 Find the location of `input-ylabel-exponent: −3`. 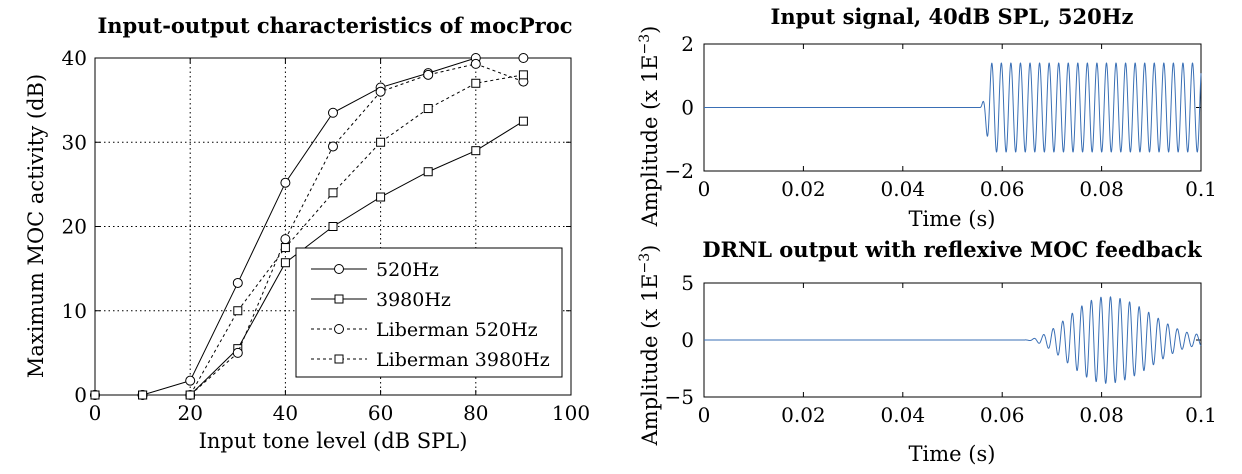

input-ylabel-exponent: −3 is located at coordinates (645, 44).